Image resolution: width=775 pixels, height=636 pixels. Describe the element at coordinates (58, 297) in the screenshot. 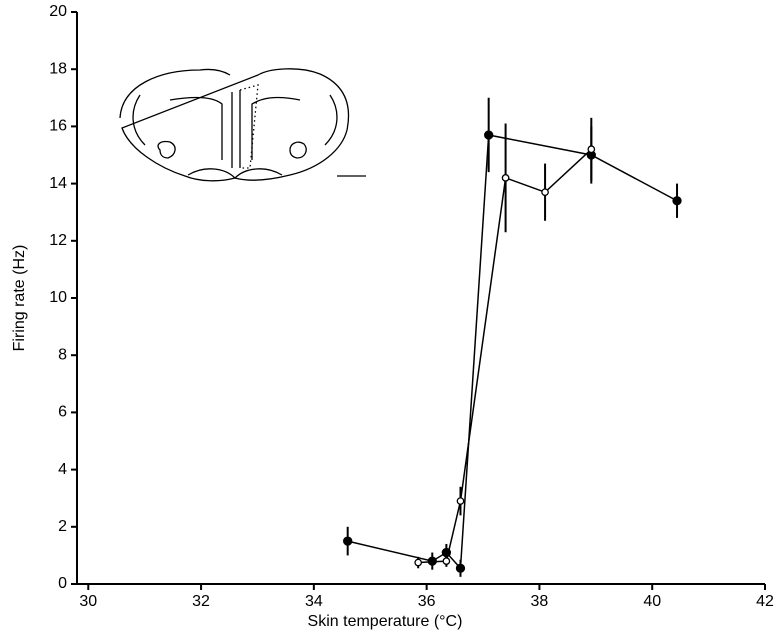

I see `y-tick-label: 10` at that location.